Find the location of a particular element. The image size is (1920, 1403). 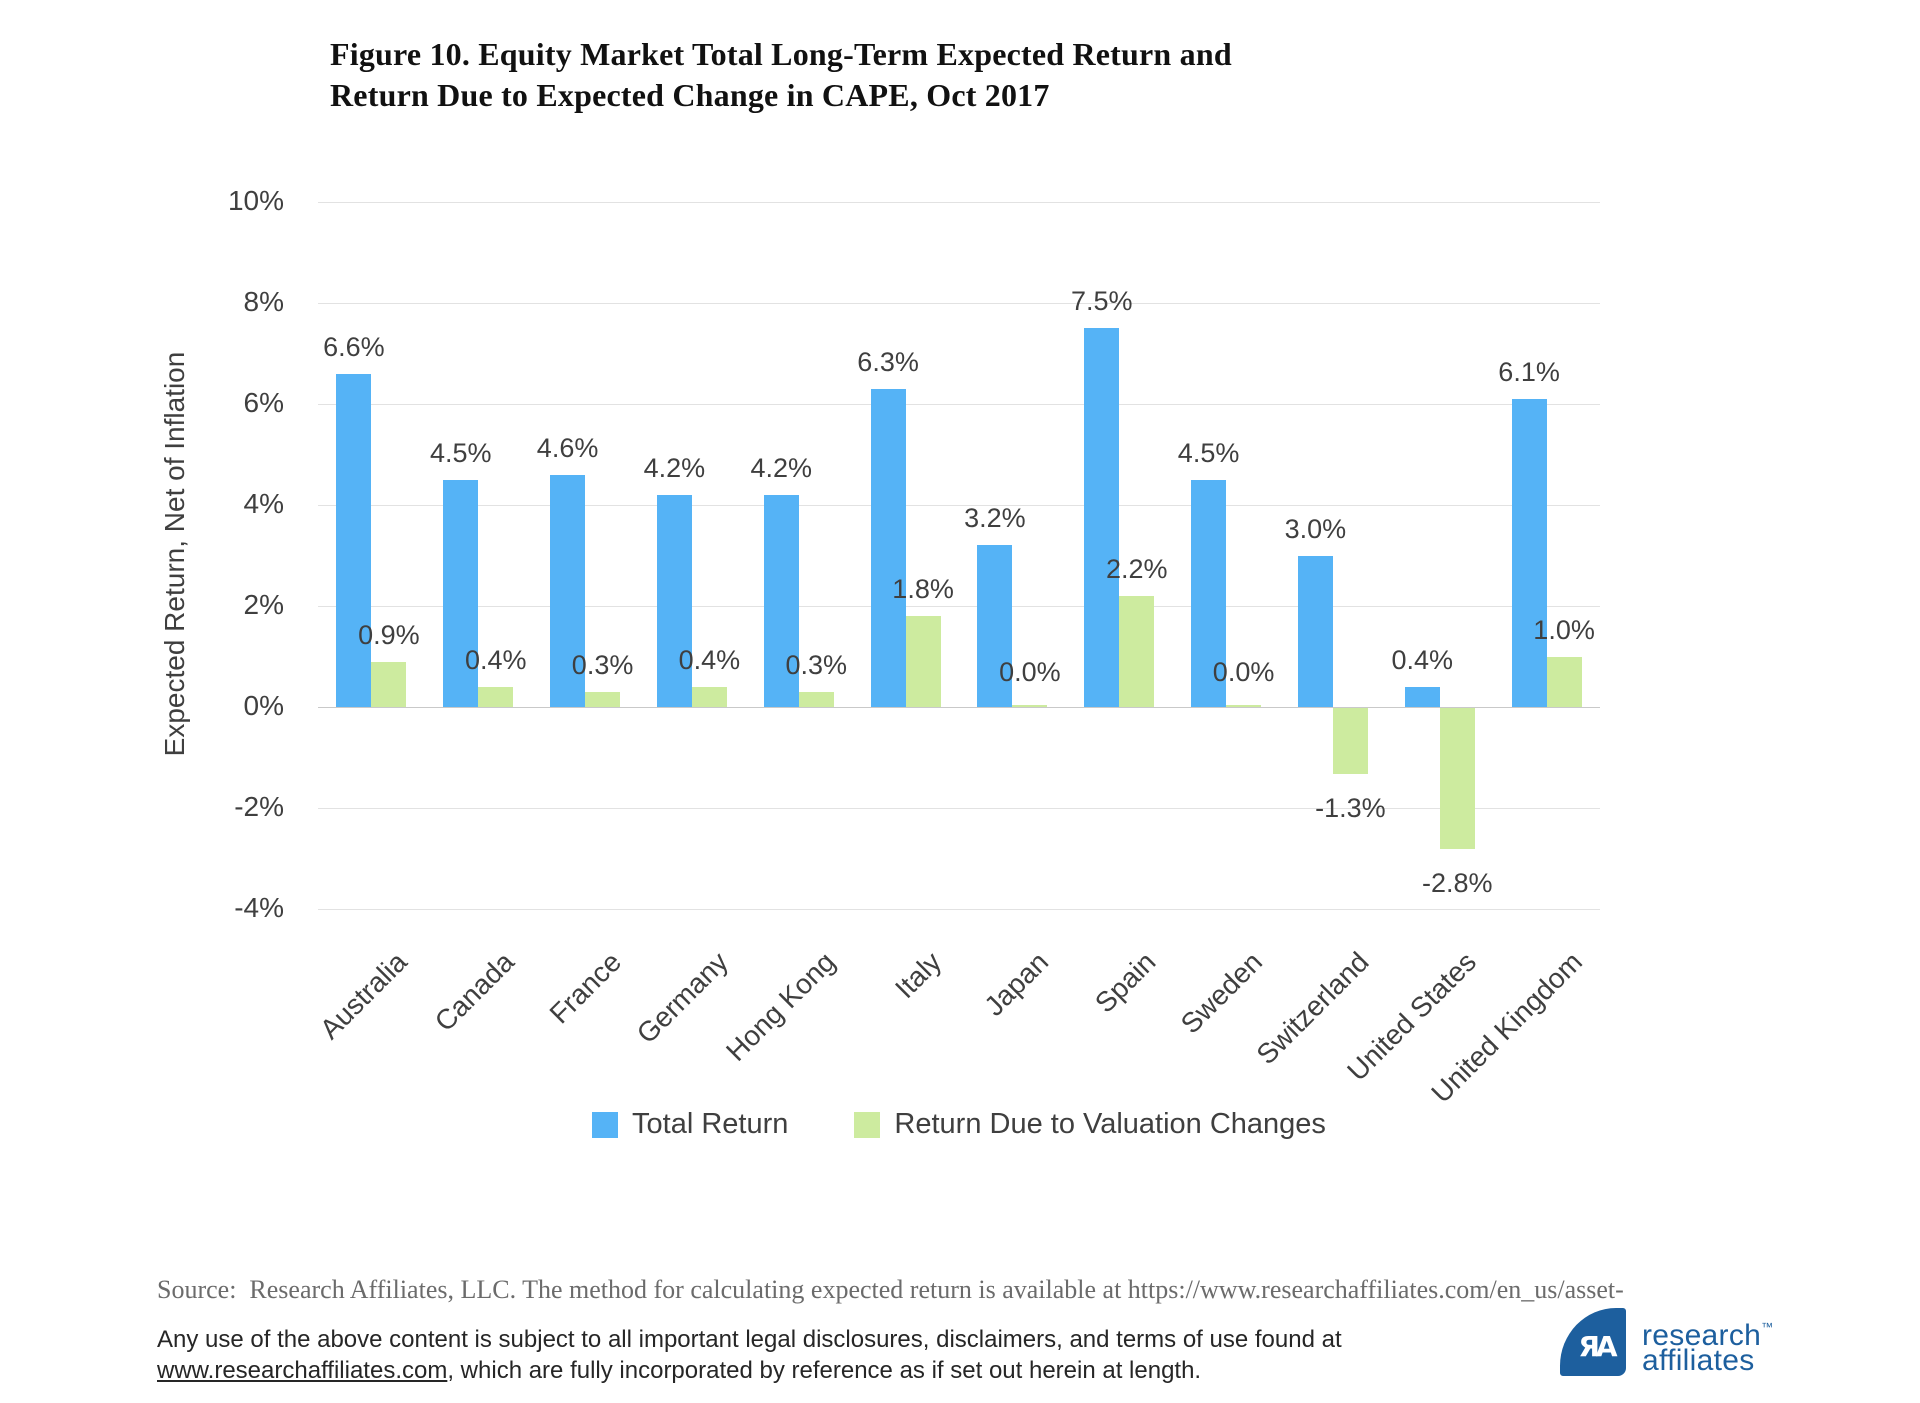

value-label-total-return-spain: 7.5% is located at coordinates (1101, 301).